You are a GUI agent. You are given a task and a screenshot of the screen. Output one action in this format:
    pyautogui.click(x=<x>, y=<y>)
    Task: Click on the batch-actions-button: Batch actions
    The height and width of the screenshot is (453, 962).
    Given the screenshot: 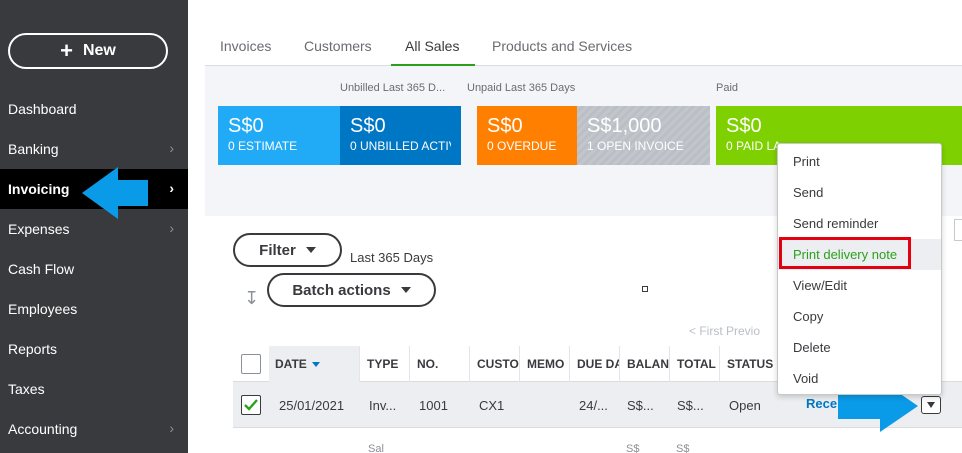 What is the action you would take?
    pyautogui.click(x=351, y=290)
    